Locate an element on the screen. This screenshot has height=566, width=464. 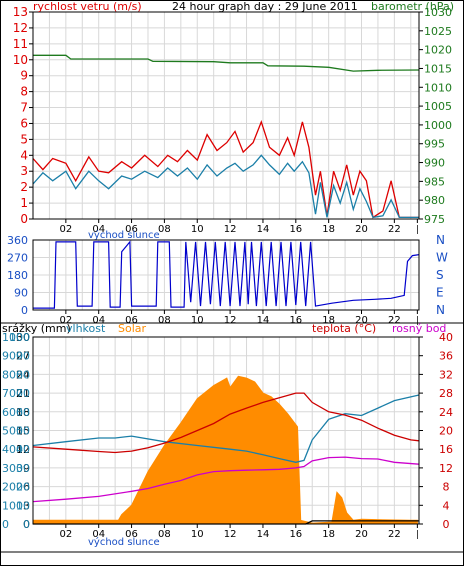
rain-tick-label: 21 is located at coordinates (23, 393).